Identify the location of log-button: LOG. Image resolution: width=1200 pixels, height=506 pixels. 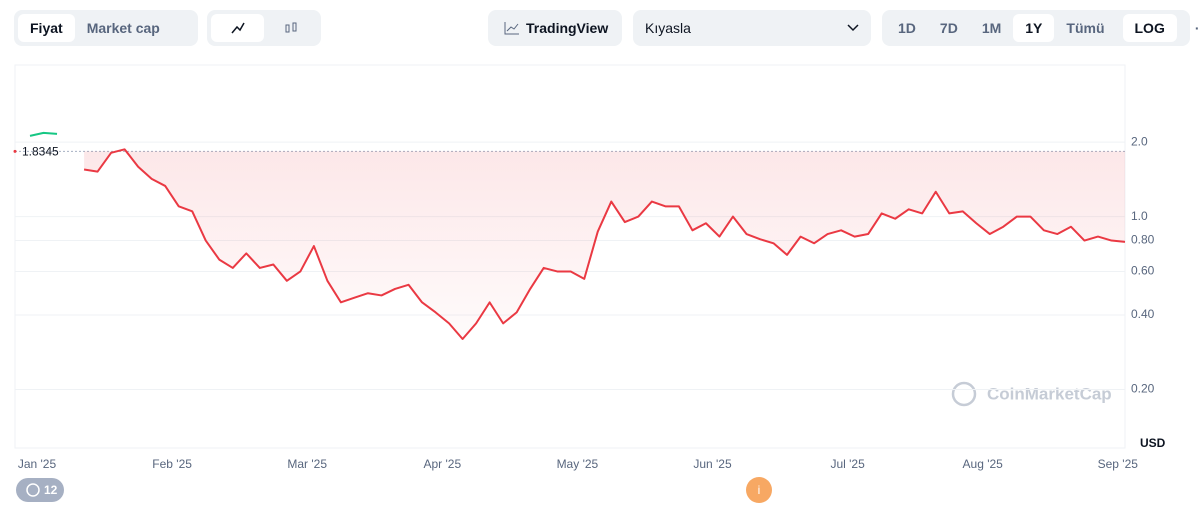
(1149, 28).